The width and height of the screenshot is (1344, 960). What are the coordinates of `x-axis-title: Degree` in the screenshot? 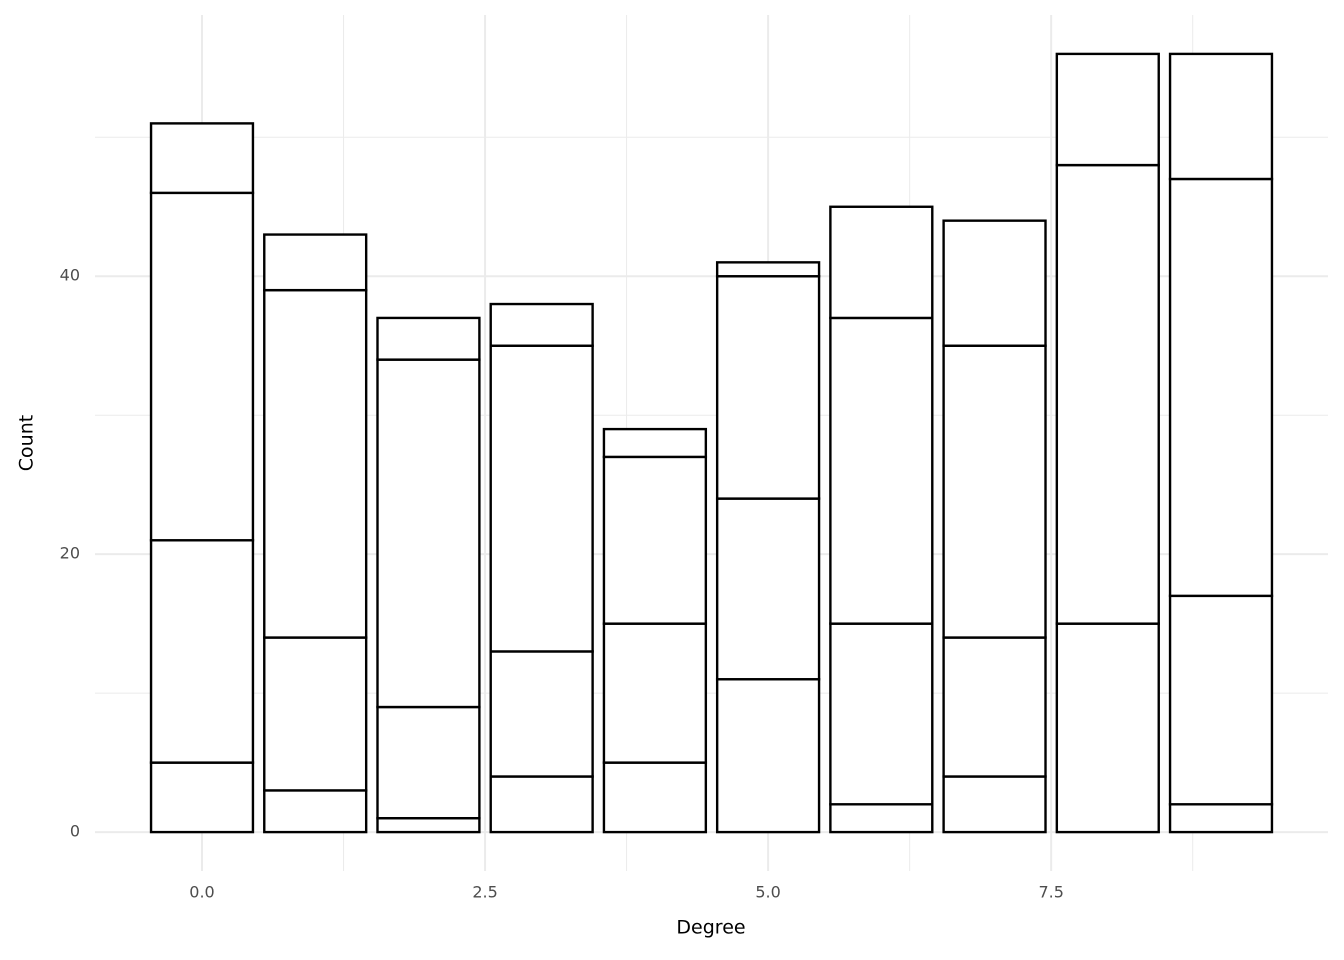 It's located at (710, 928).